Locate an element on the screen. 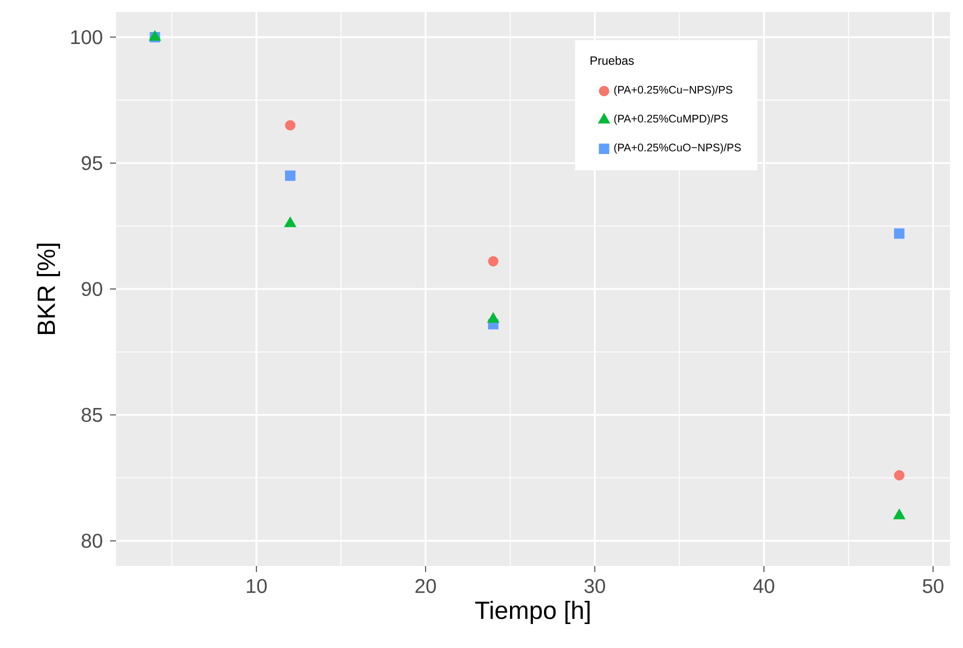 The height and width of the screenshot is (648, 963). x-tick-label: 20 is located at coordinates (426, 586).